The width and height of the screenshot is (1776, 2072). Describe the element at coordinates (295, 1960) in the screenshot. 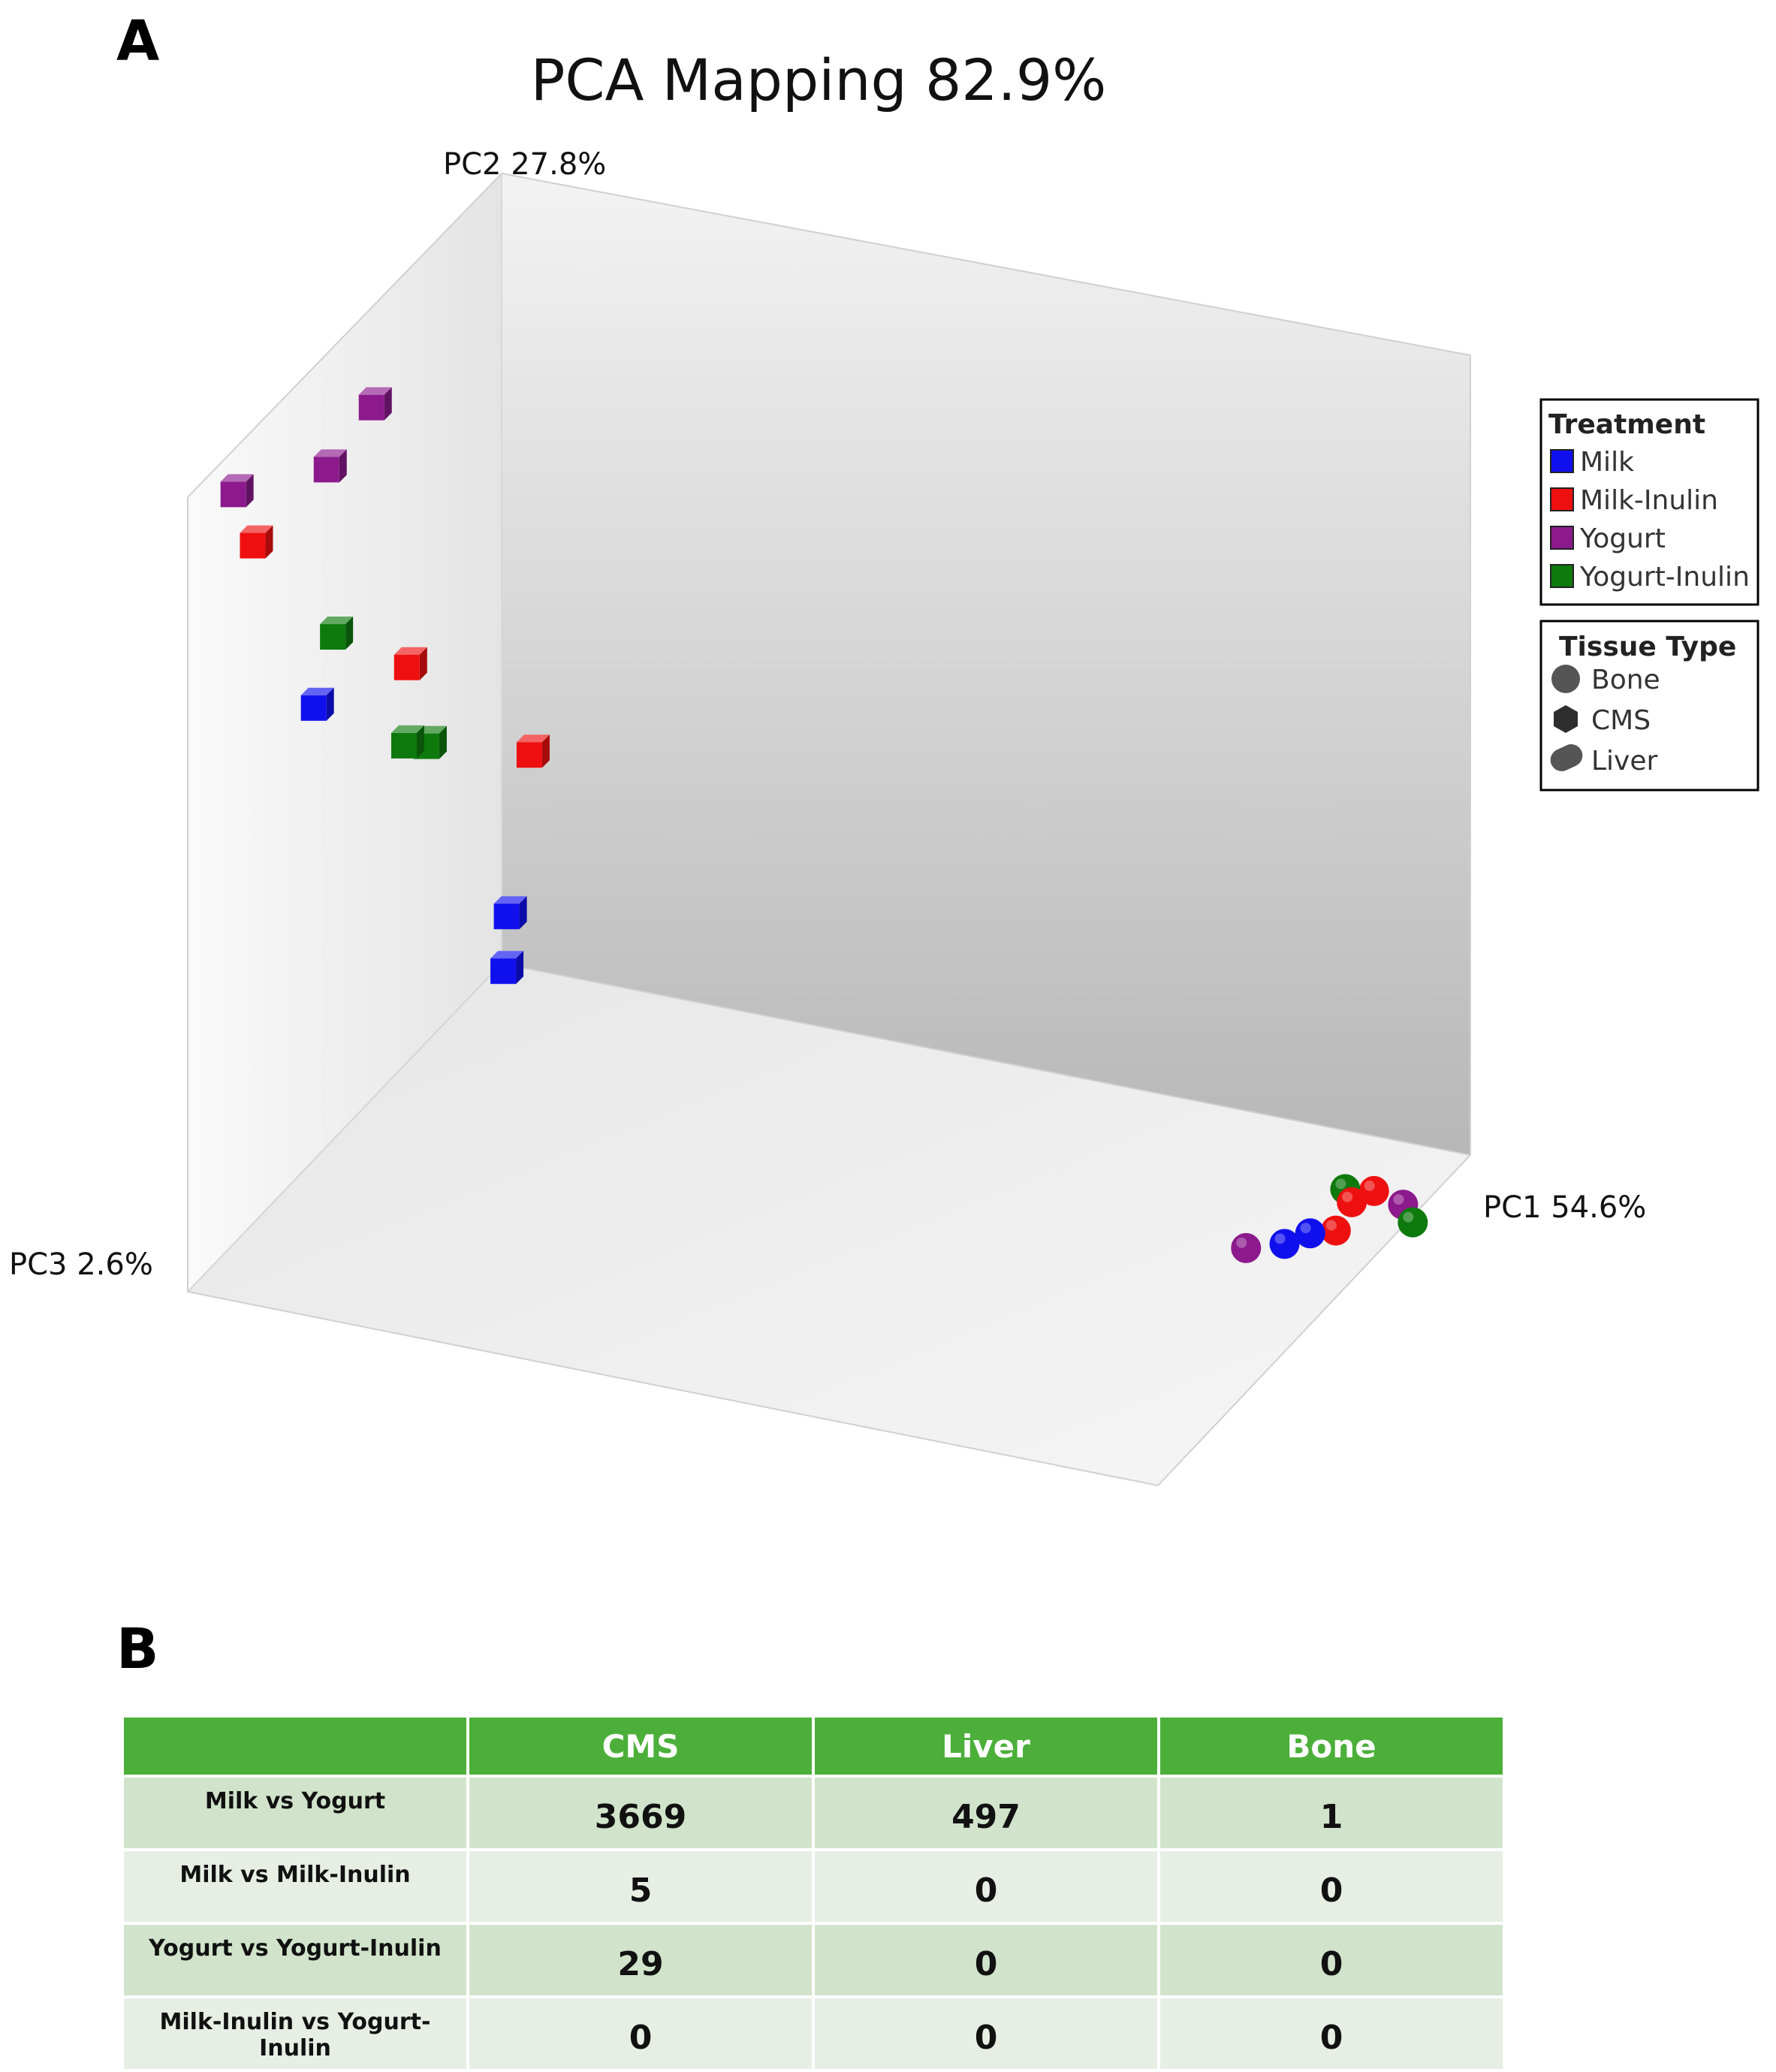

I see `table-row-label: Yogurt vs Yogurt-Inulin` at that location.